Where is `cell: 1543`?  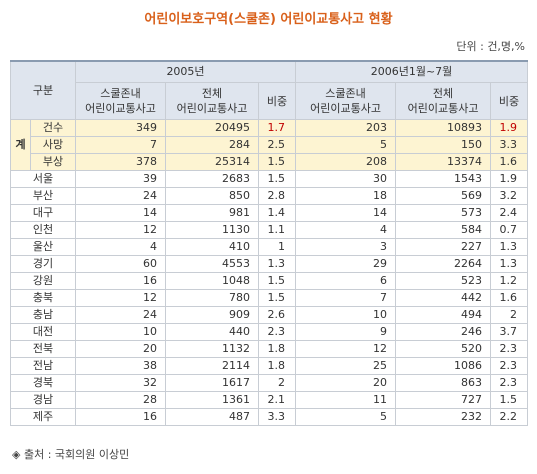
cell: 1543 is located at coordinates (443, 179).